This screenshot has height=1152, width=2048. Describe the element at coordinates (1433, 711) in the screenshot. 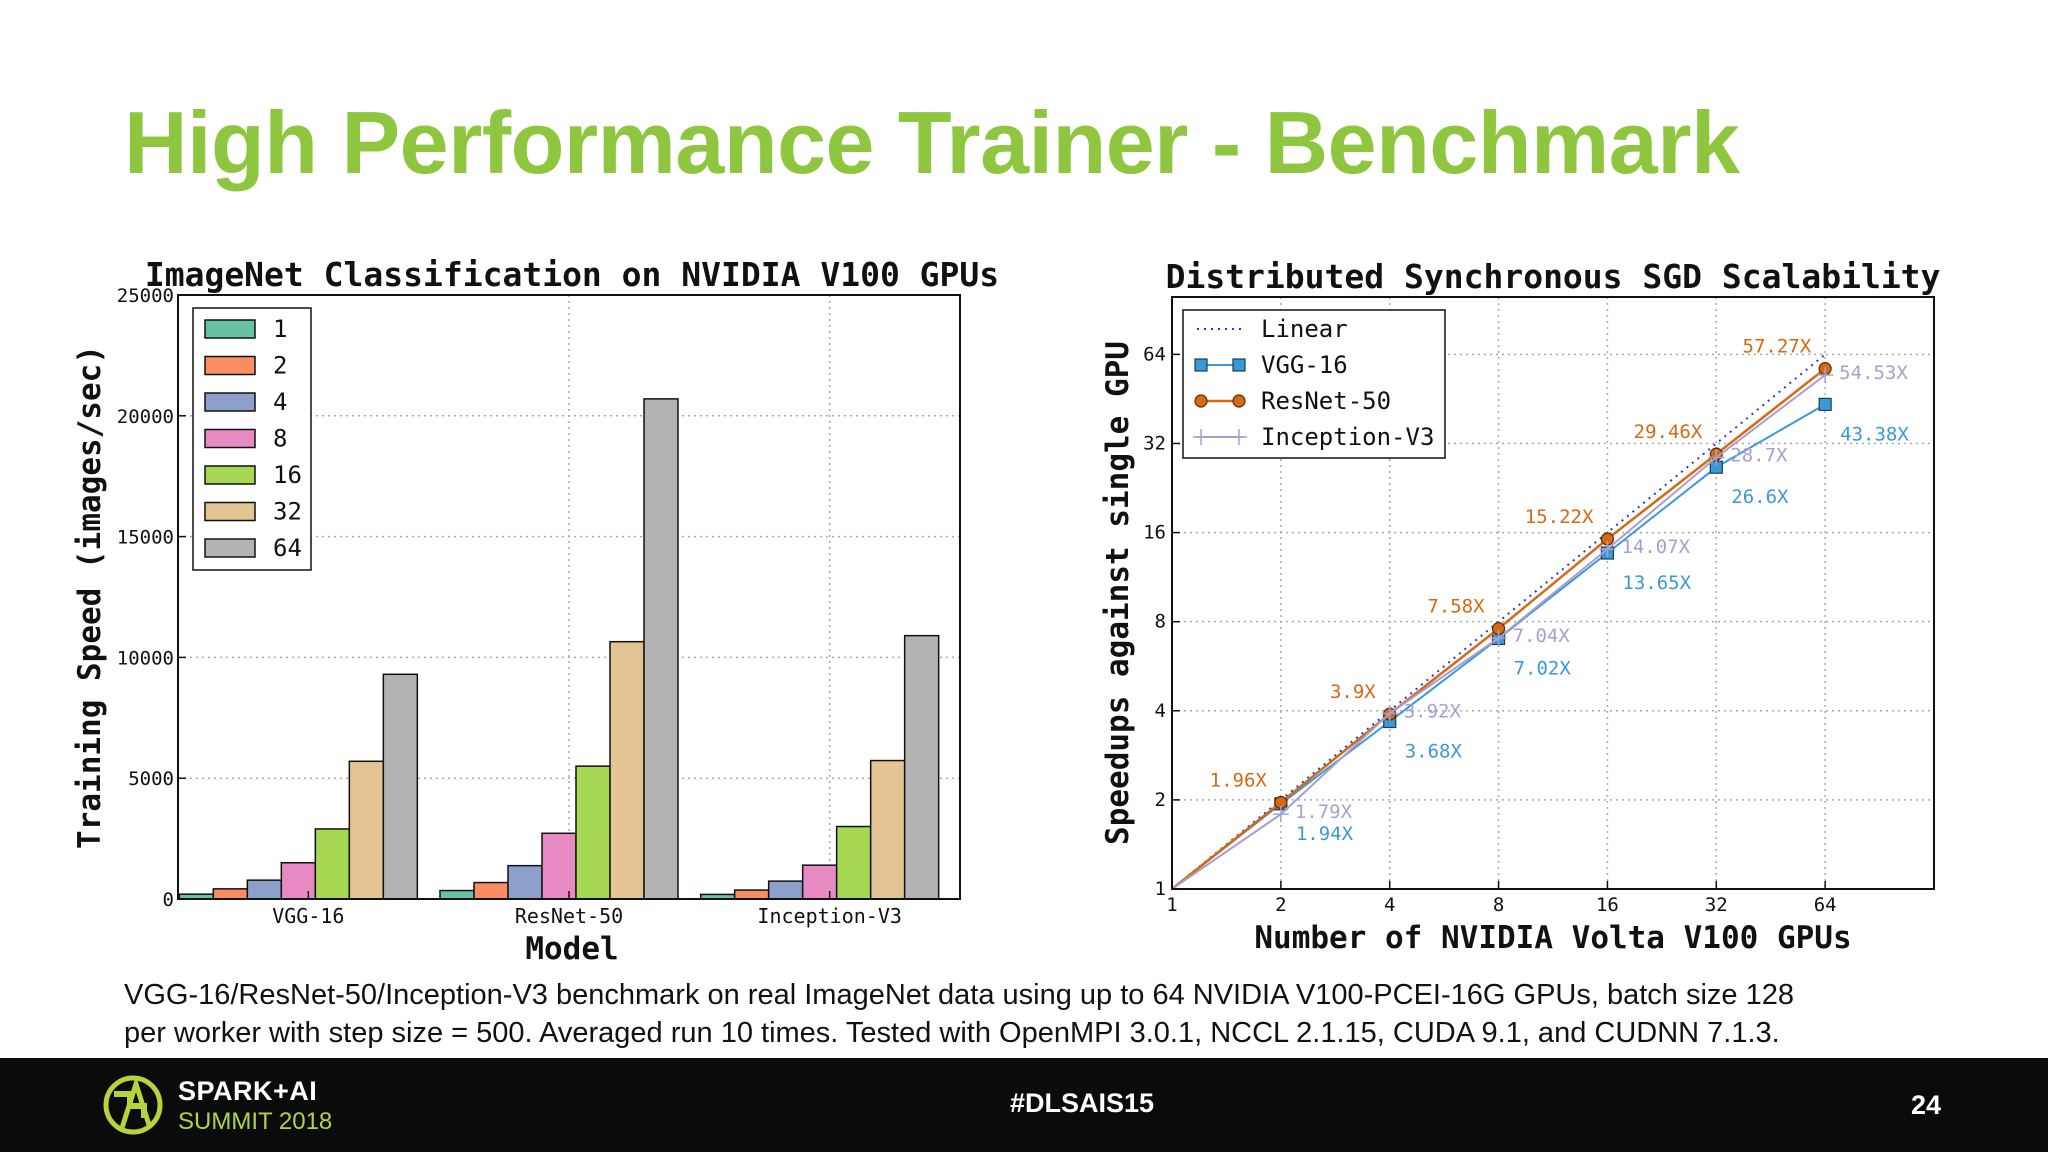

I see `line-data-label-inception-v3: 3.92X` at that location.